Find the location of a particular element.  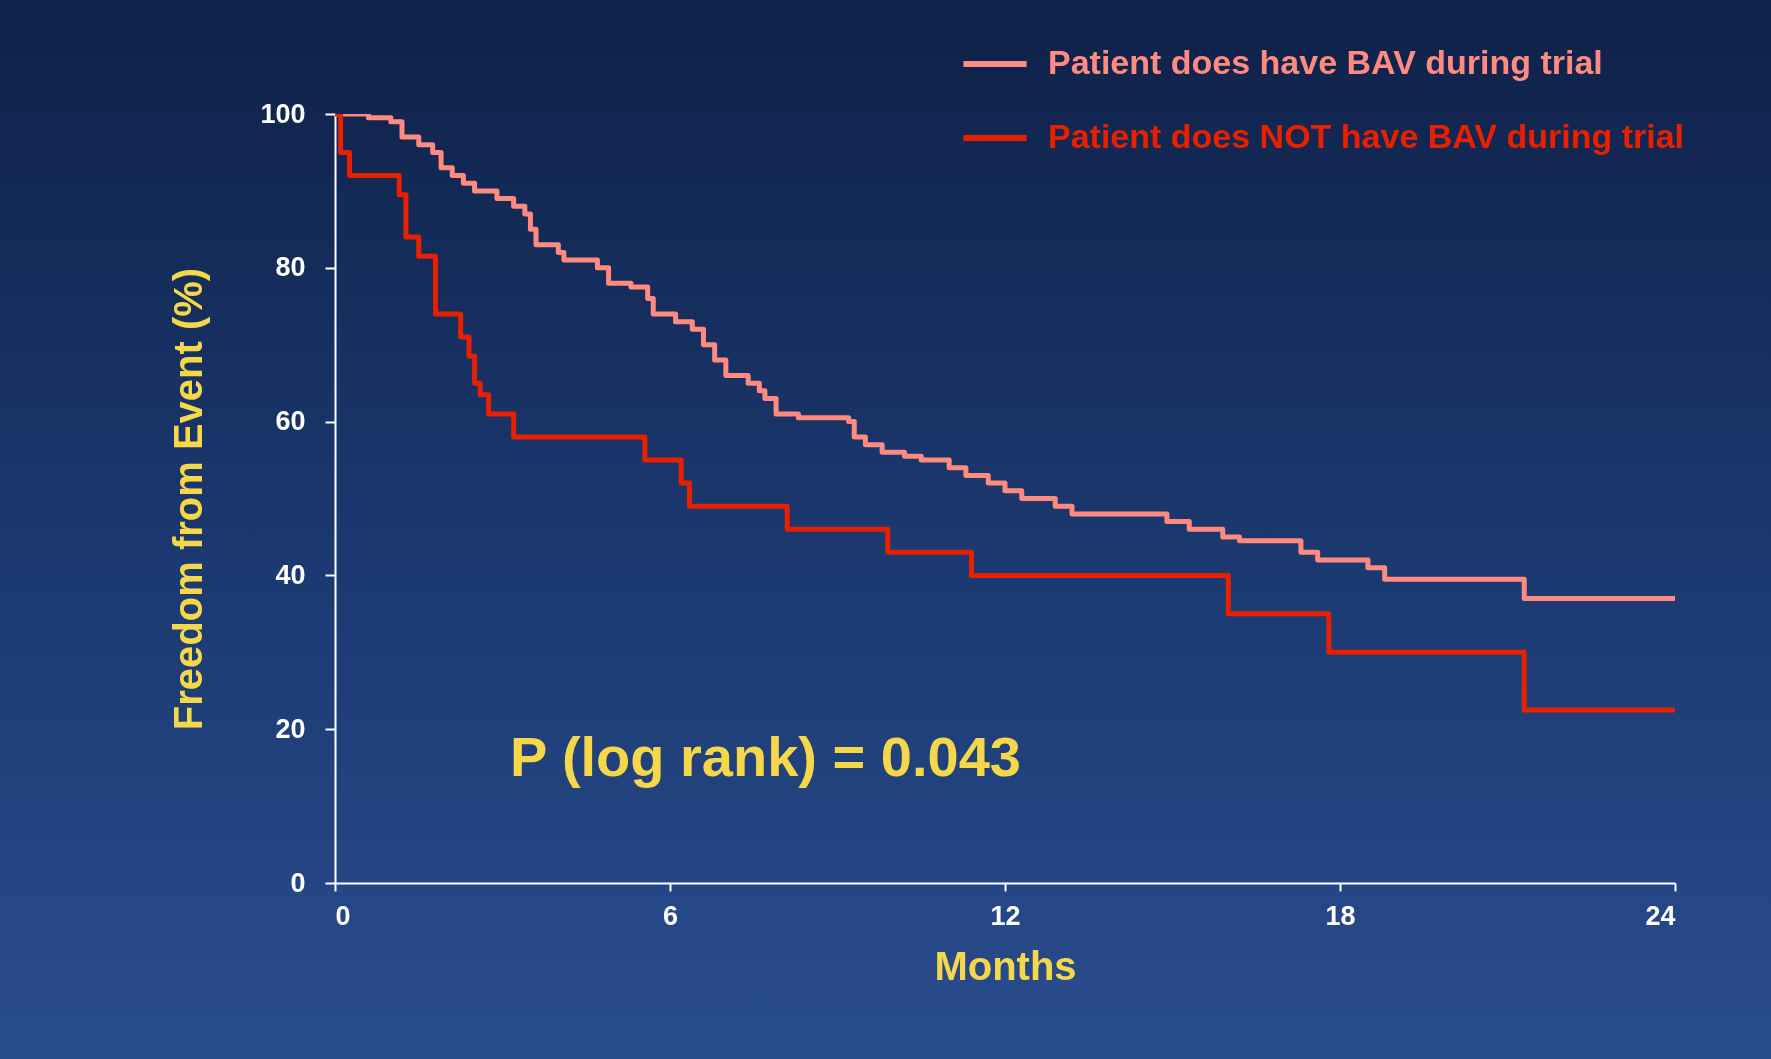

x-tick-label: 6 is located at coordinates (670, 915).